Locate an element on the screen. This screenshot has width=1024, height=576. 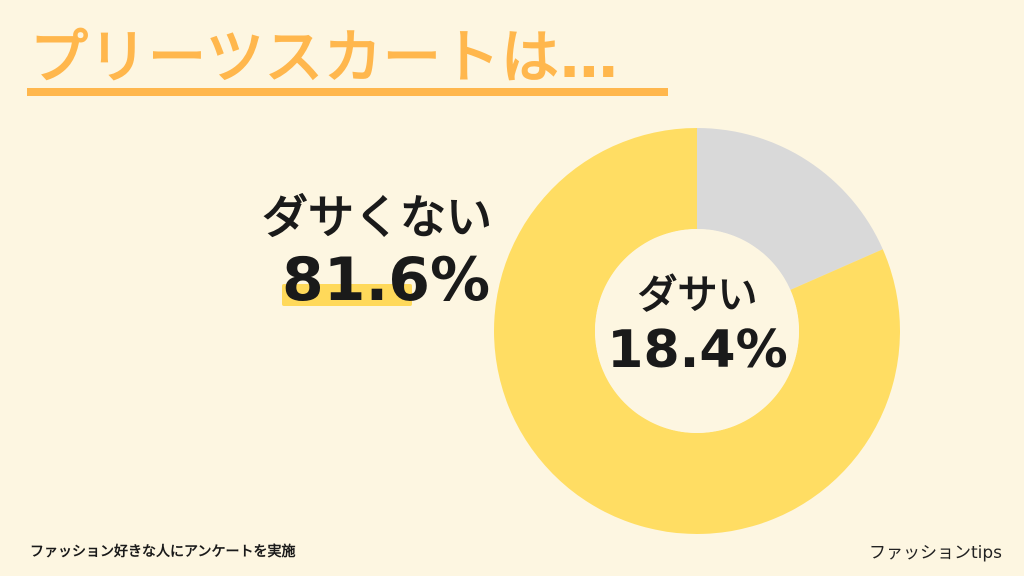
title-underline is located at coordinates (347, 92).